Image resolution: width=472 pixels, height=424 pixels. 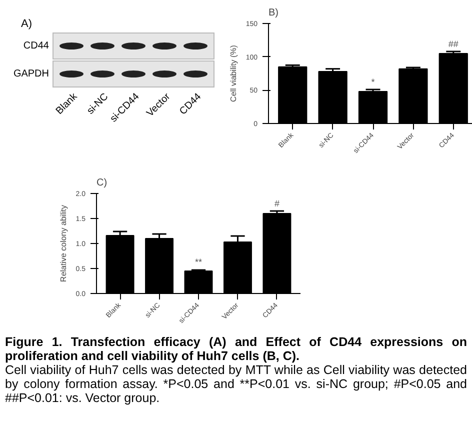 I want to click on text: Cell viability of Huh7 cells was detected by MTT while as Cell viability was detected by colony formation assay. *P<0.05 and **P<0.01 vs. si-NC group; #P<0.05 and ##P<0.01: vs. Vector group., so click(x=236, y=384).